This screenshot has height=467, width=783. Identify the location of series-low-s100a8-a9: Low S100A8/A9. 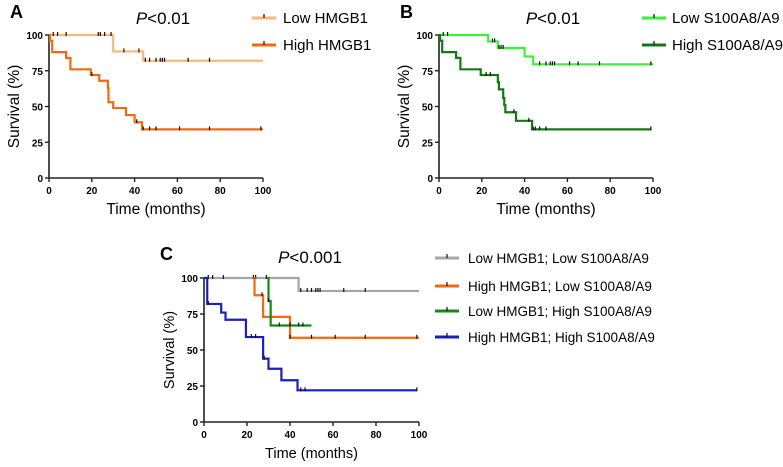
(609, 38).